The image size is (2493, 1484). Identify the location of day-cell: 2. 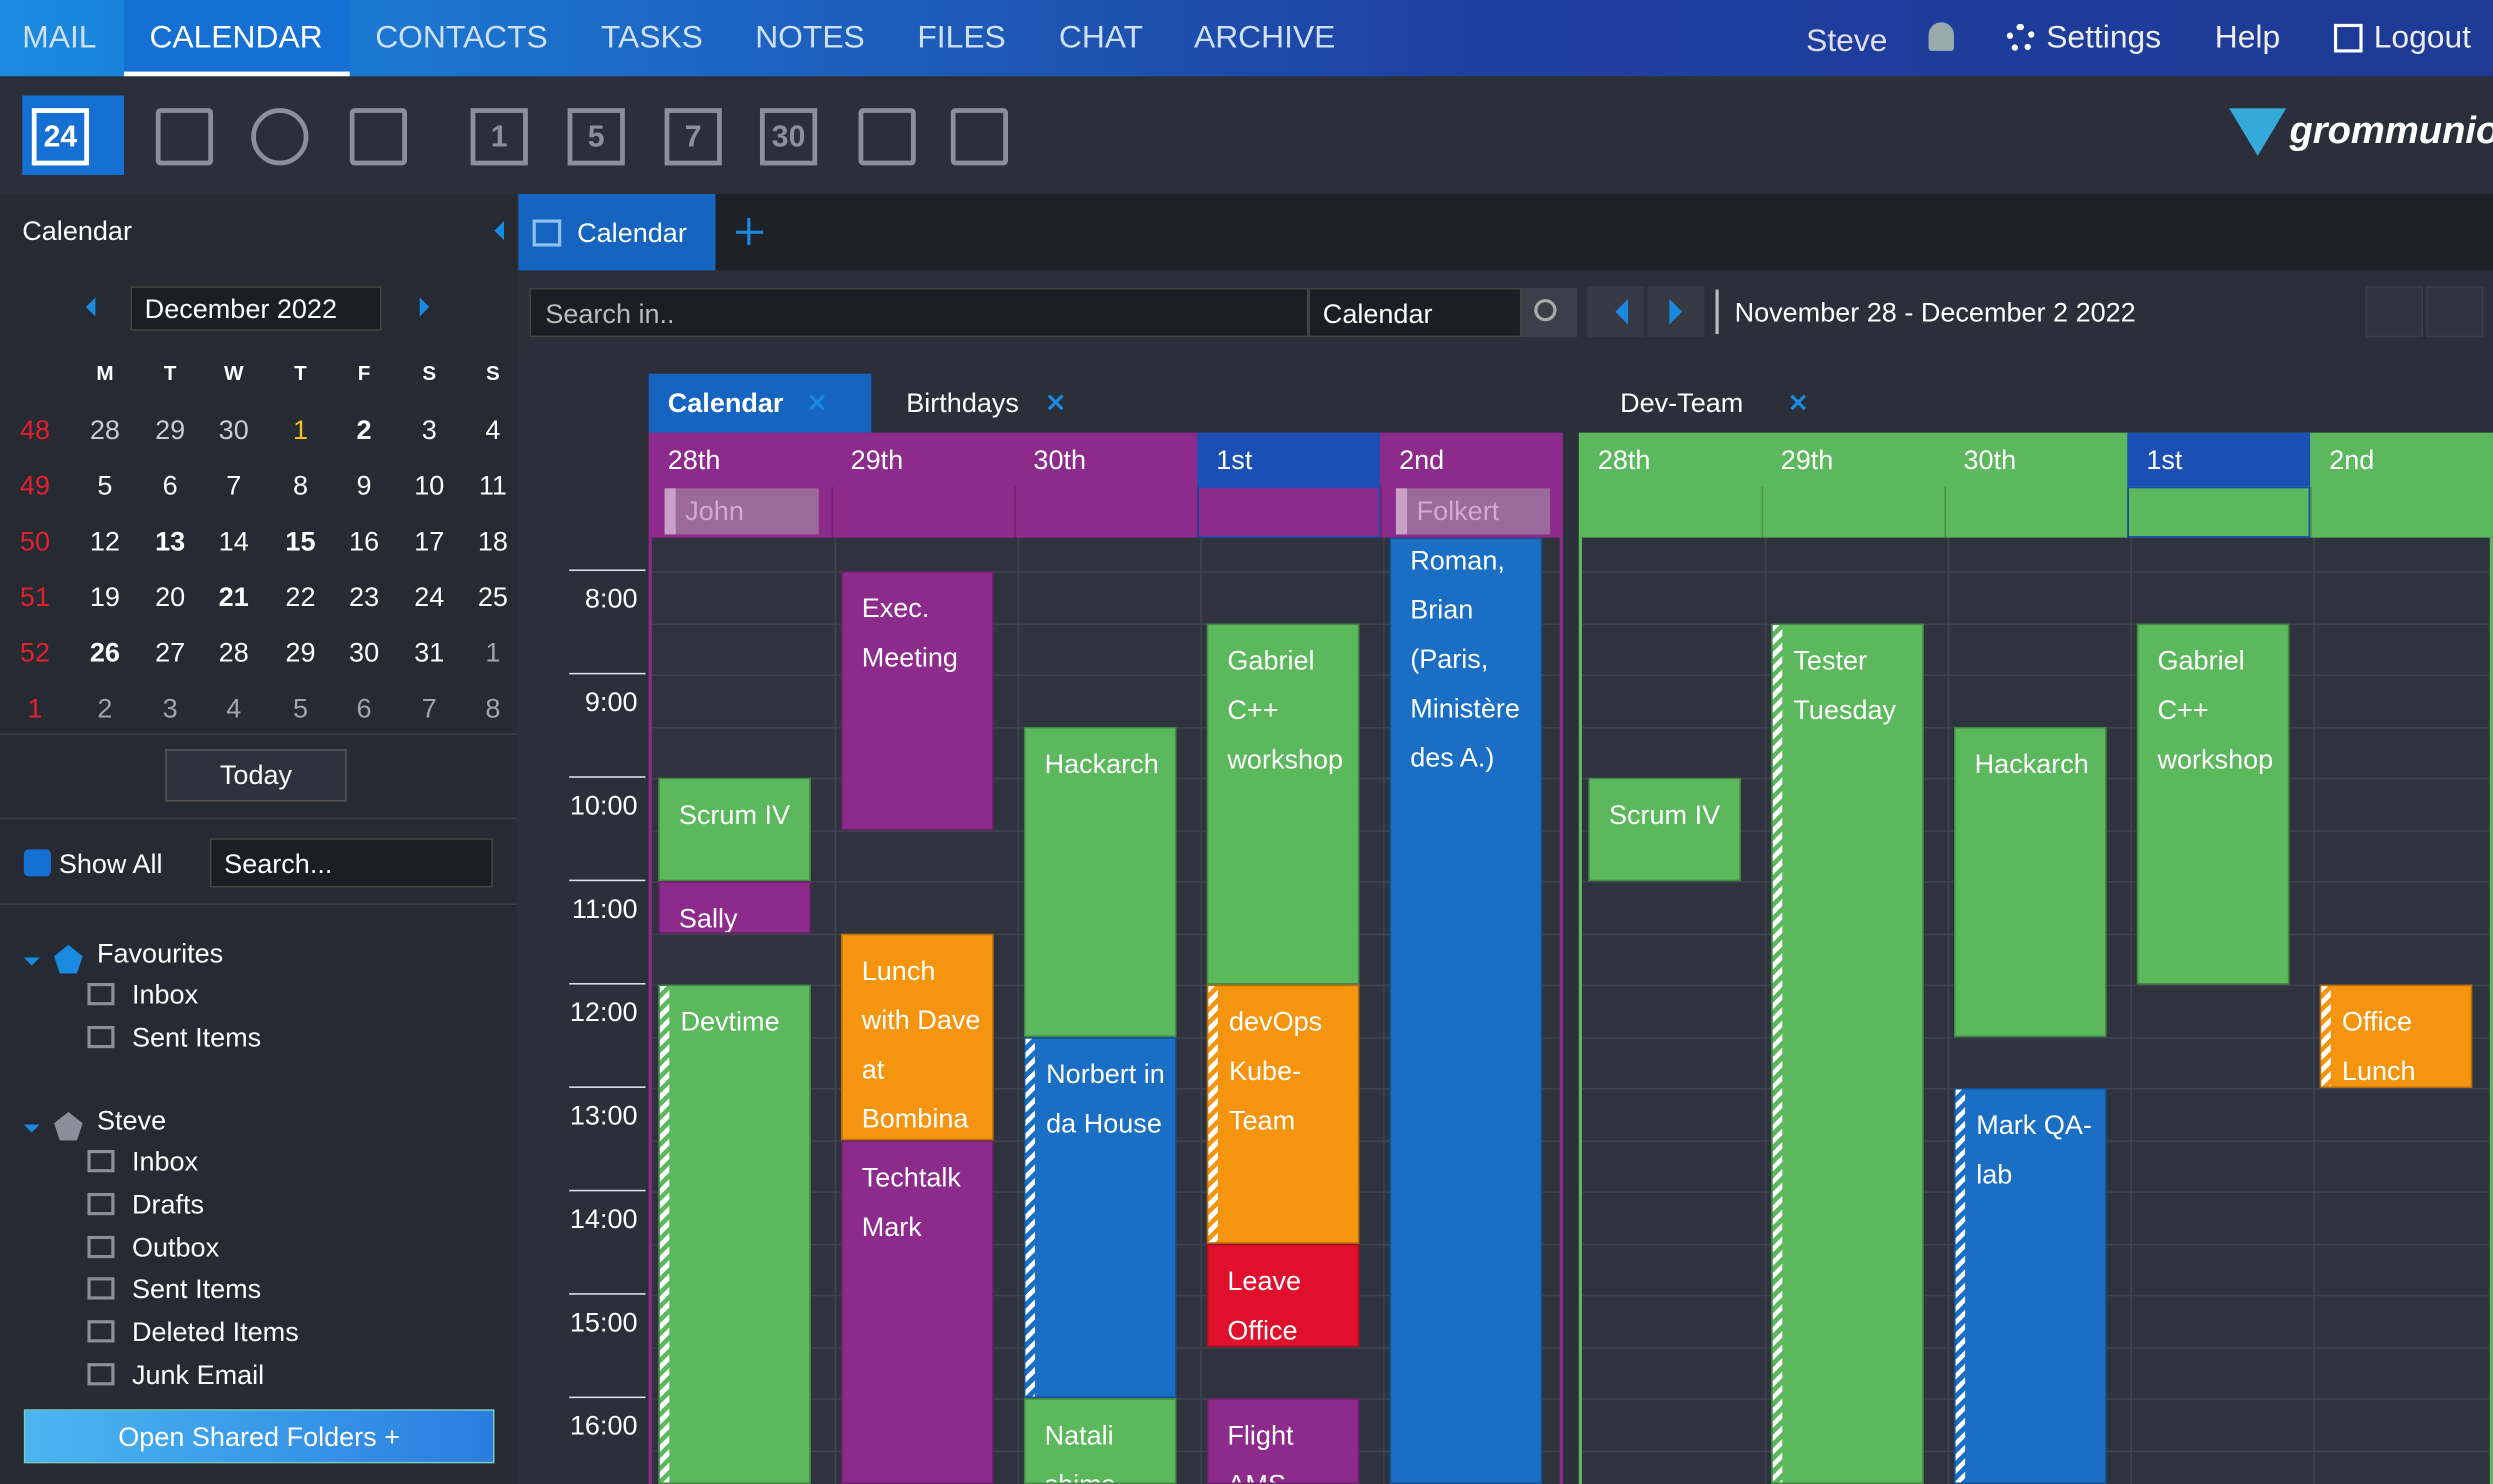
(364, 430).